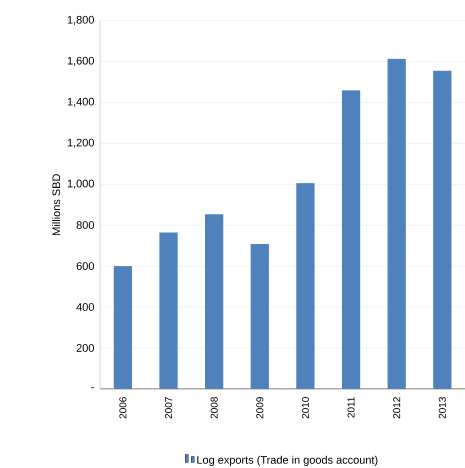 The width and height of the screenshot is (465, 468). What do you see at coordinates (85, 225) in the screenshot?
I see `y-tick-label: 800` at bounding box center [85, 225].